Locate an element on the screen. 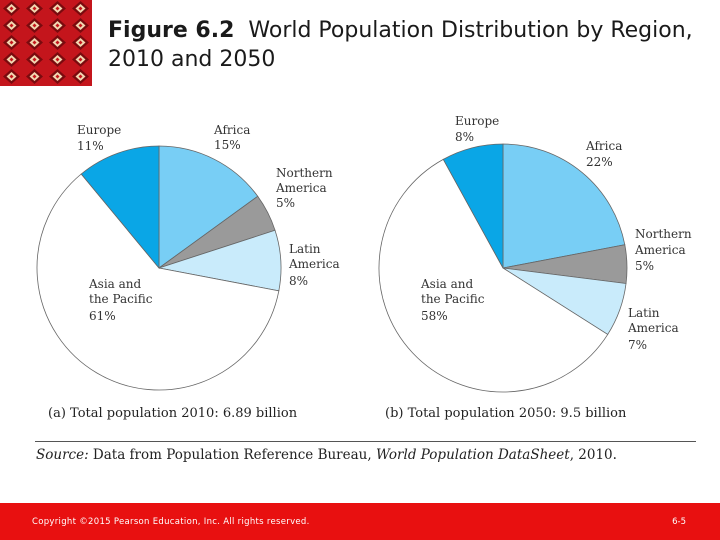 The height and width of the screenshot is (540, 720). source-publication: World Population DataSheet is located at coordinates (472, 455).